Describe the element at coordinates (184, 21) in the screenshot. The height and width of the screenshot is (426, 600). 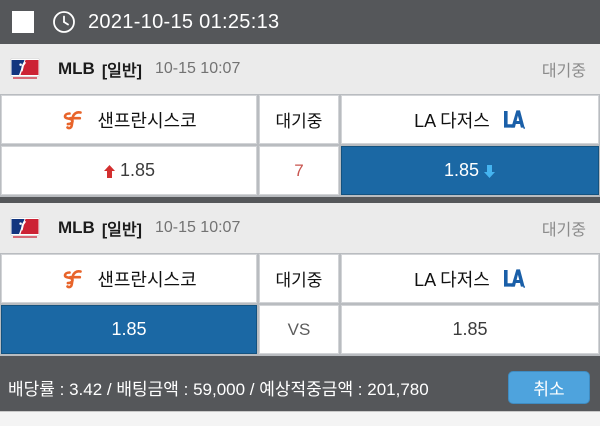
I see `timestamp-label: 2021-10-15 01:25:13` at that location.